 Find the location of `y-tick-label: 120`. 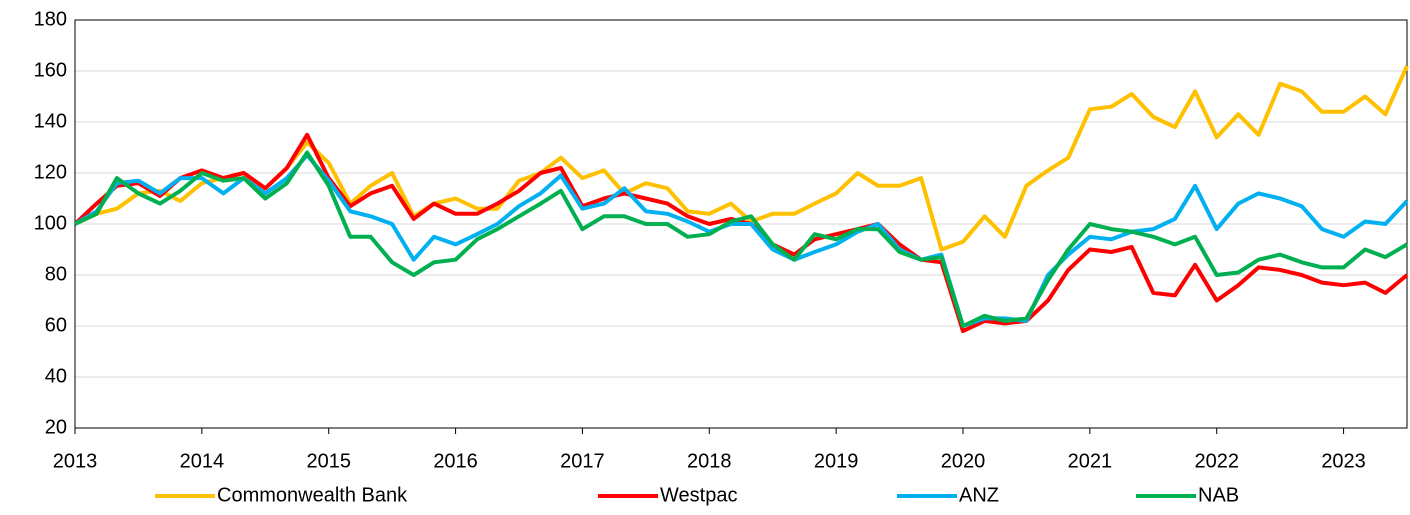

y-tick-label: 120 is located at coordinates (50, 172).